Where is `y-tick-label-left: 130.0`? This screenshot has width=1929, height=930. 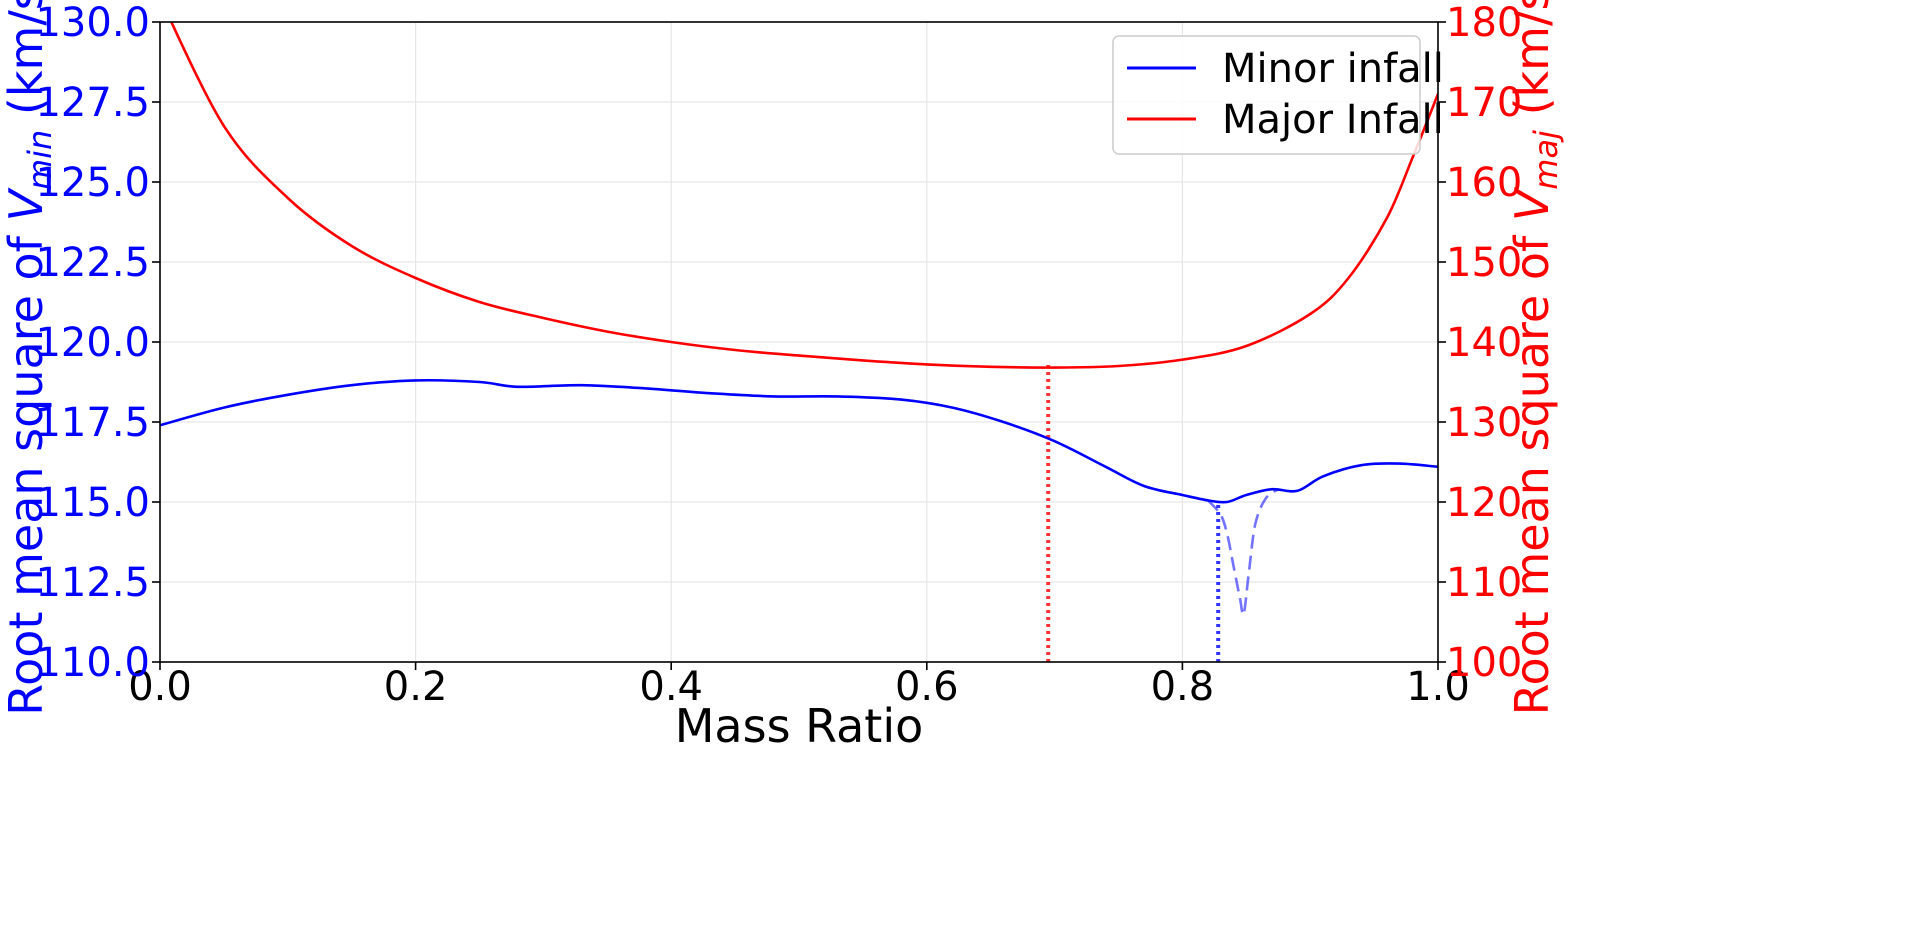
y-tick-label-left: 130.0 is located at coordinates (92, 23).